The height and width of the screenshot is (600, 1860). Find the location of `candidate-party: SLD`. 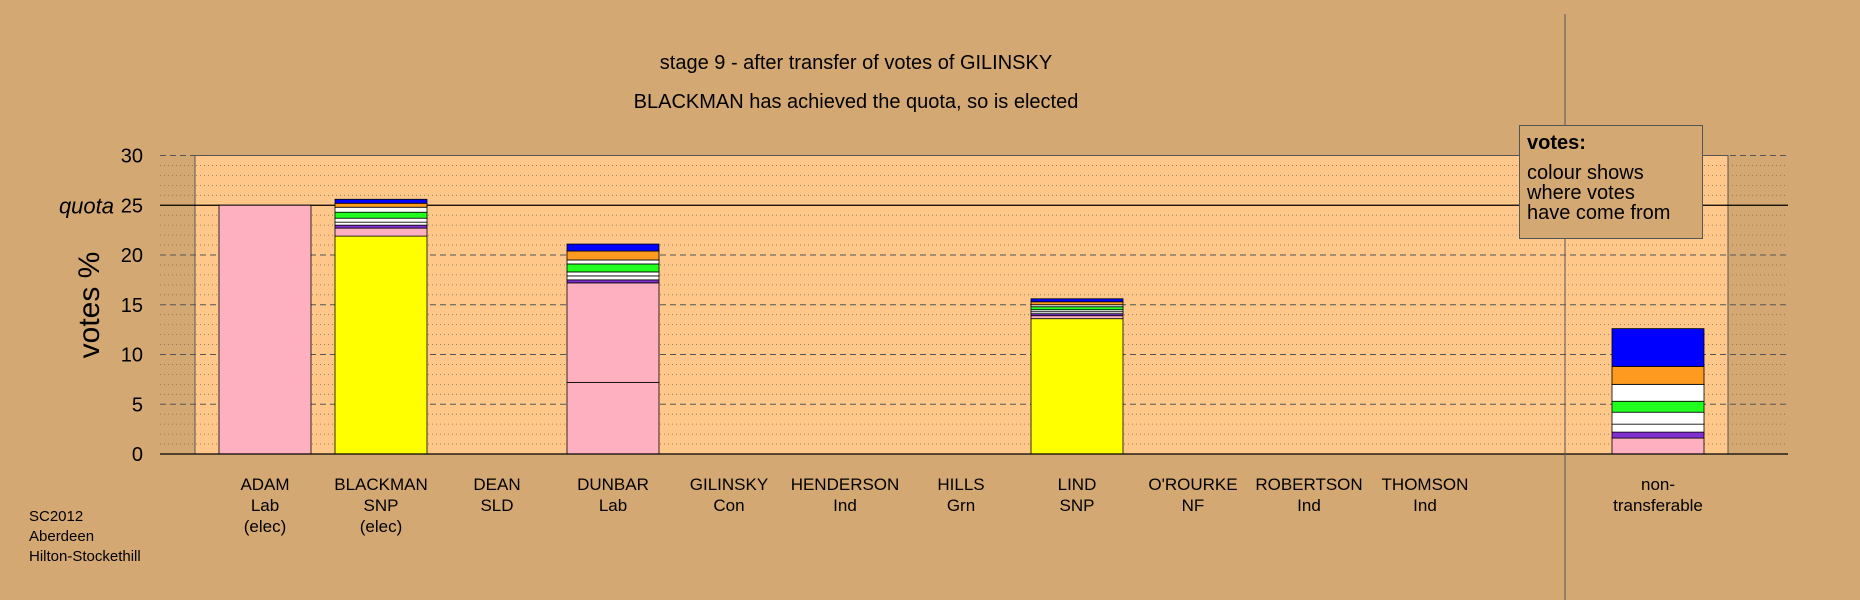

candidate-party: SLD is located at coordinates (497, 505).